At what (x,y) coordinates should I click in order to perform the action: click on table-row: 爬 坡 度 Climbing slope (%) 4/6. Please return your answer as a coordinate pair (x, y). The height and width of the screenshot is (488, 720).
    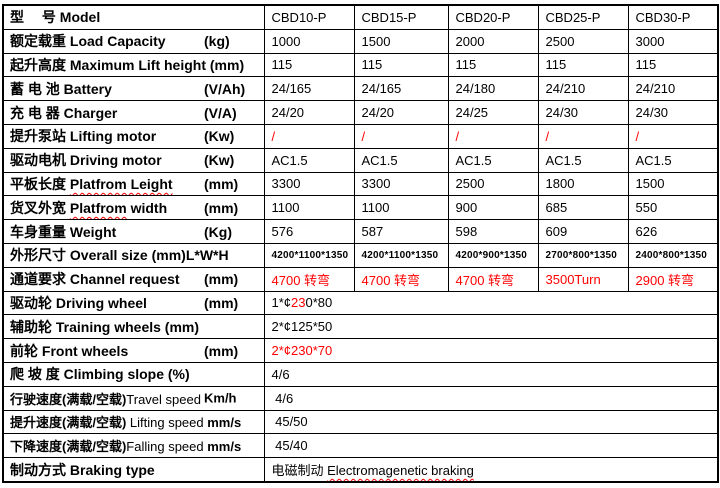
    Looking at the image, I should click on (360, 374).